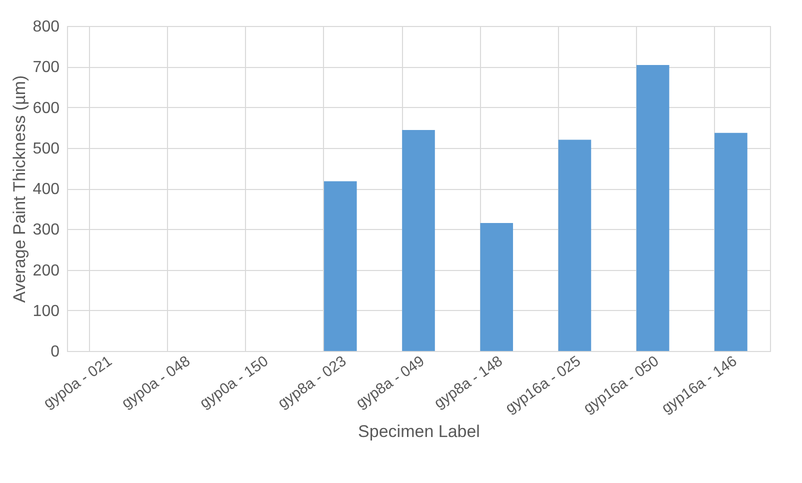 The width and height of the screenshot is (802, 483). I want to click on y-tick-label: 700, so click(46, 67).